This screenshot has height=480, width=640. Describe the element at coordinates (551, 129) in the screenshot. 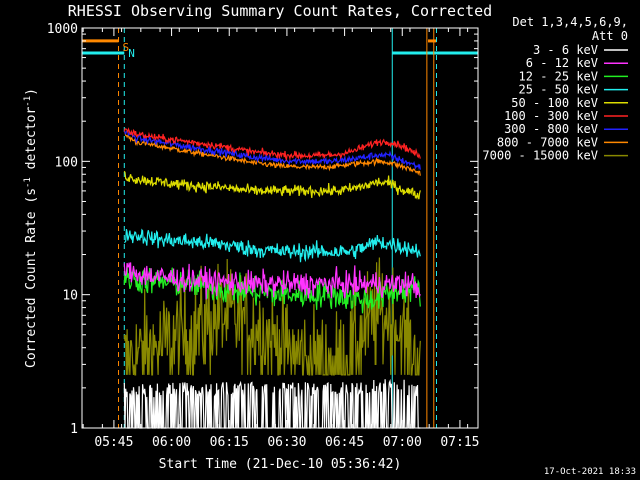

I see `legend-label-6: 300 - 800 keV` at that location.